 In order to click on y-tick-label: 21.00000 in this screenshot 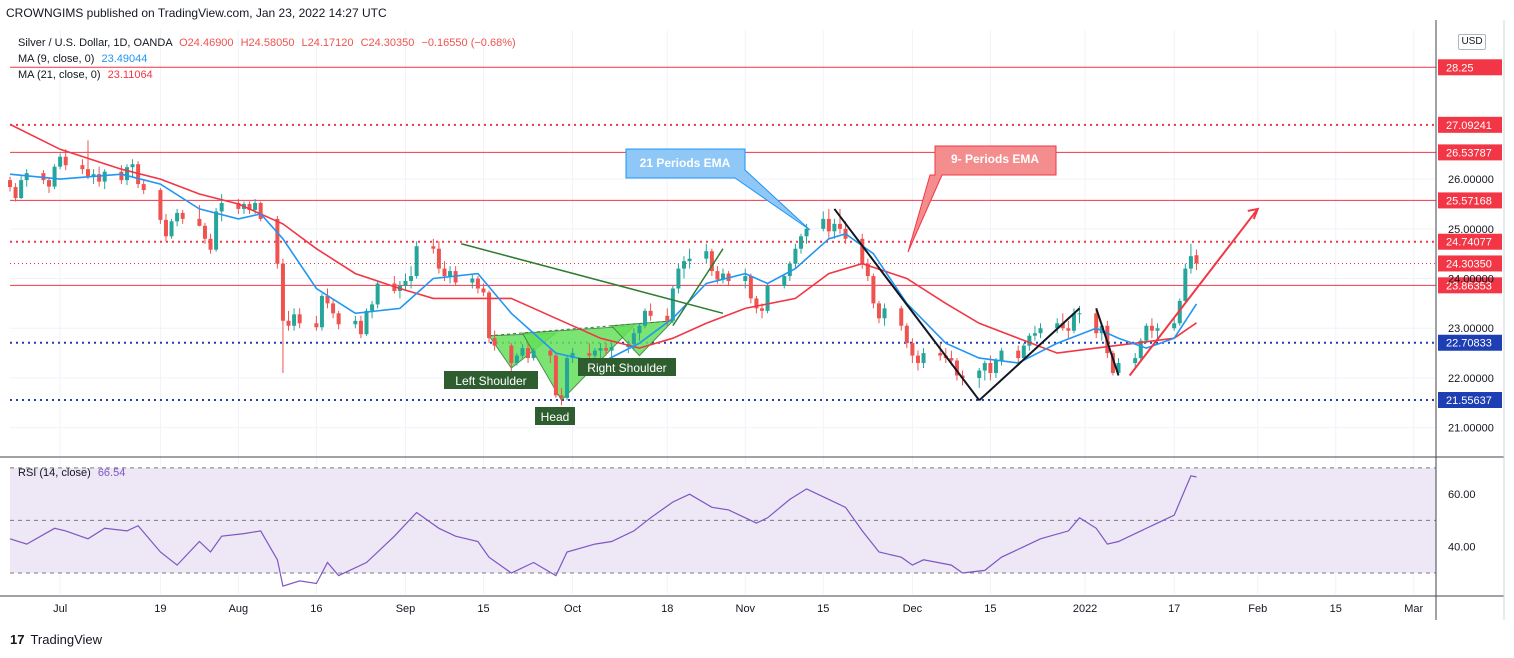, I will do `click(1471, 429)`.